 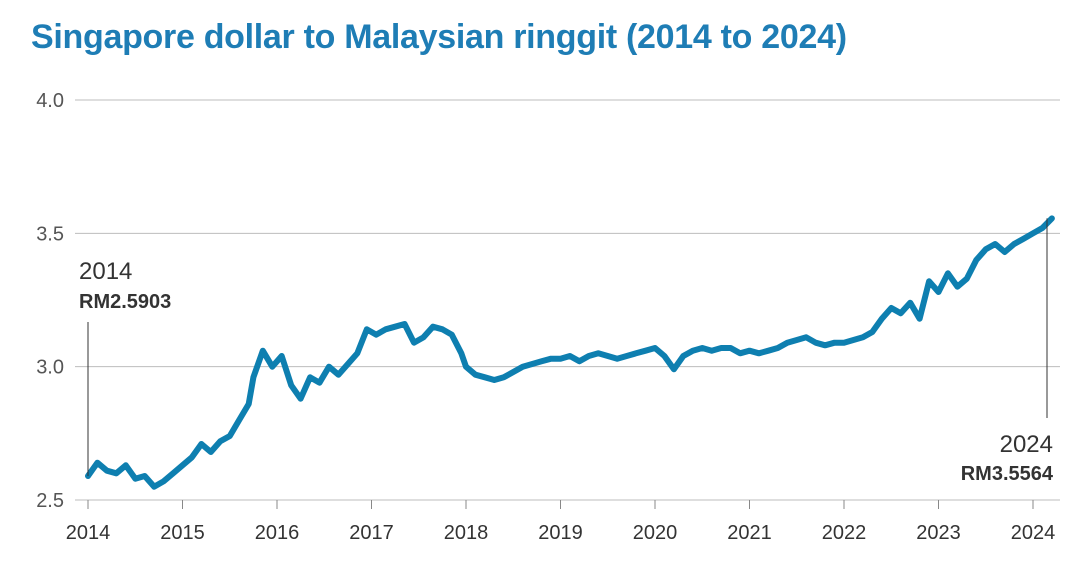 I want to click on x-tick-label: 2019, so click(x=560, y=533).